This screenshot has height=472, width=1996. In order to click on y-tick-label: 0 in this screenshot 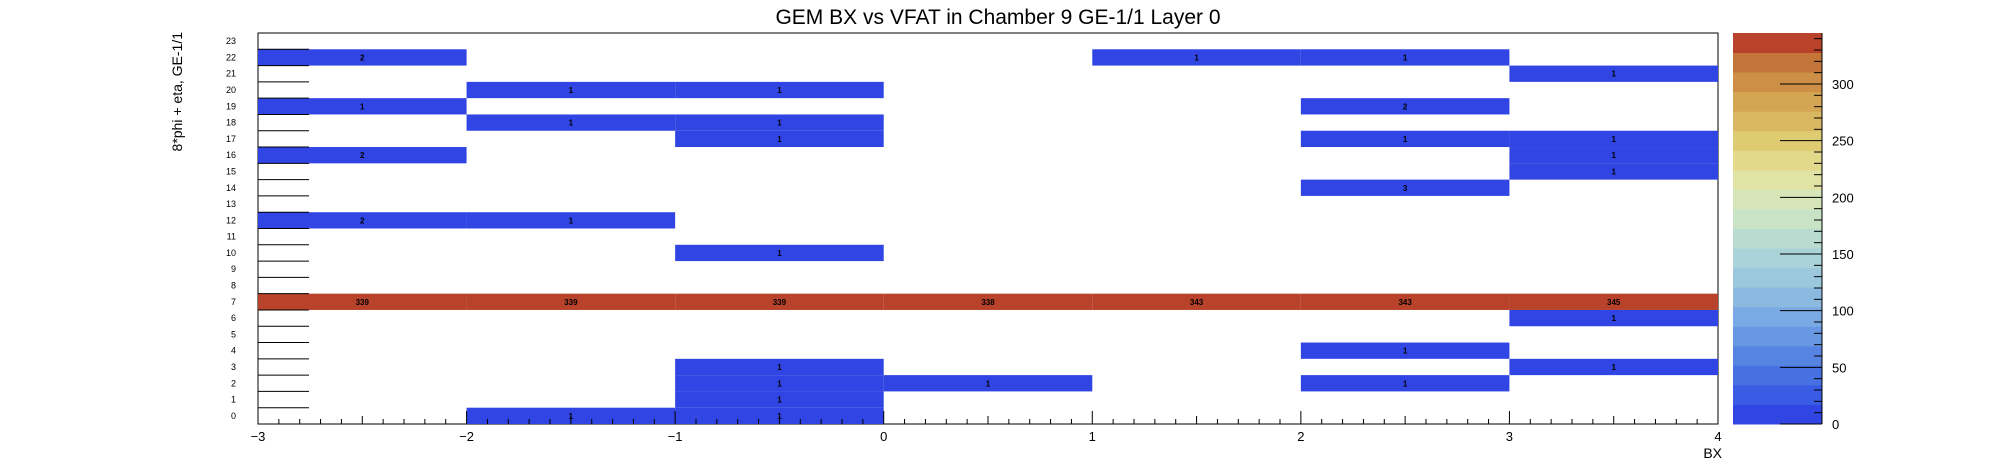, I will do `click(233, 416)`.